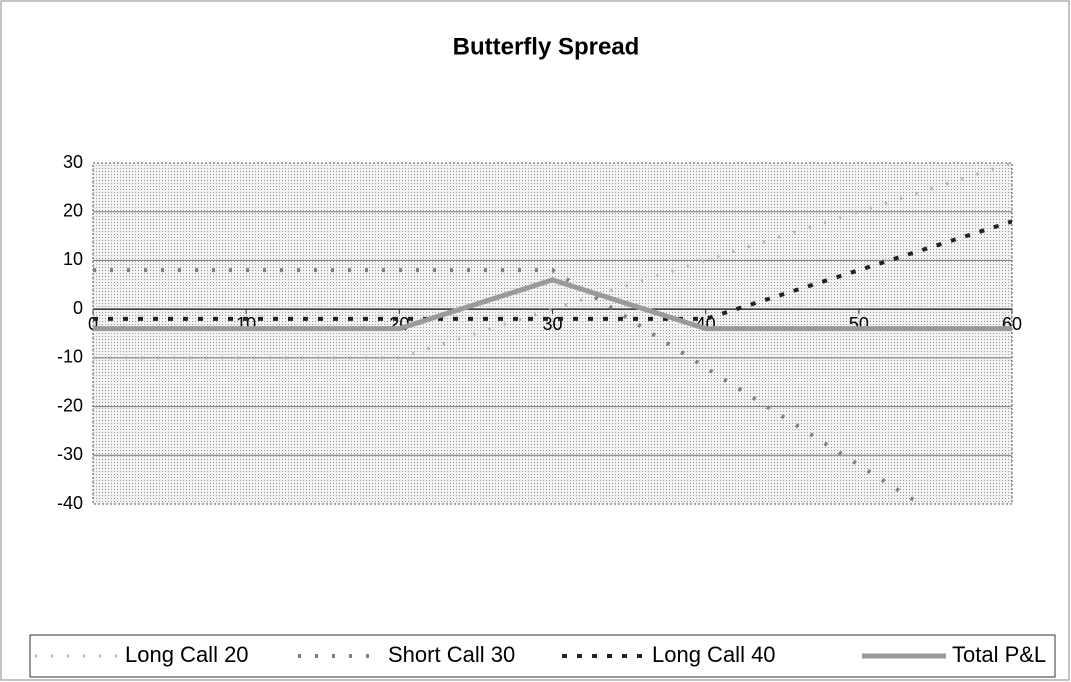 The image size is (1071, 682). Describe the element at coordinates (93, 324) in the screenshot. I see `x-tick-label: 0` at that location.